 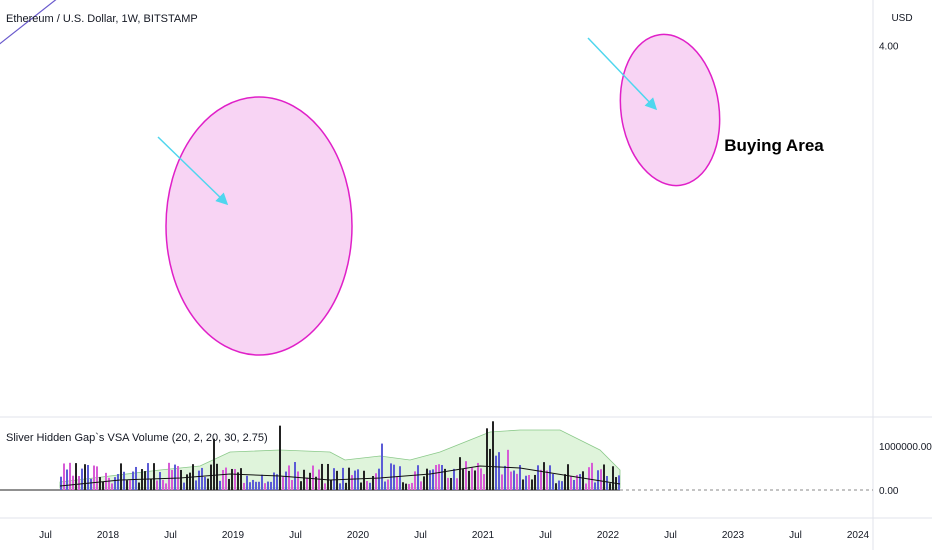 What do you see at coordinates (905, 447) in the screenshot?
I see `volume-tick-label: 1000000.00` at bounding box center [905, 447].